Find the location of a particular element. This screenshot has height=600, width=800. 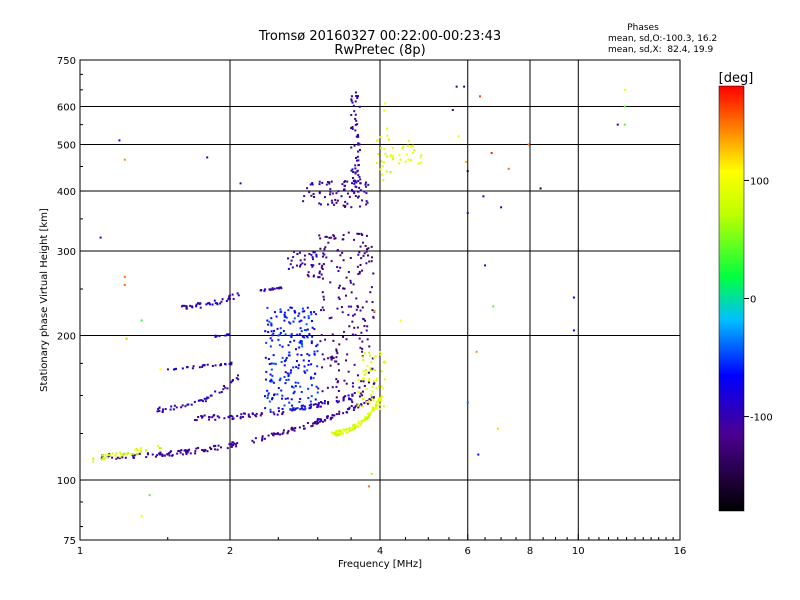

x-axis-ticks: 1 2 4 6 8 10 16 is located at coordinates (381, 545).